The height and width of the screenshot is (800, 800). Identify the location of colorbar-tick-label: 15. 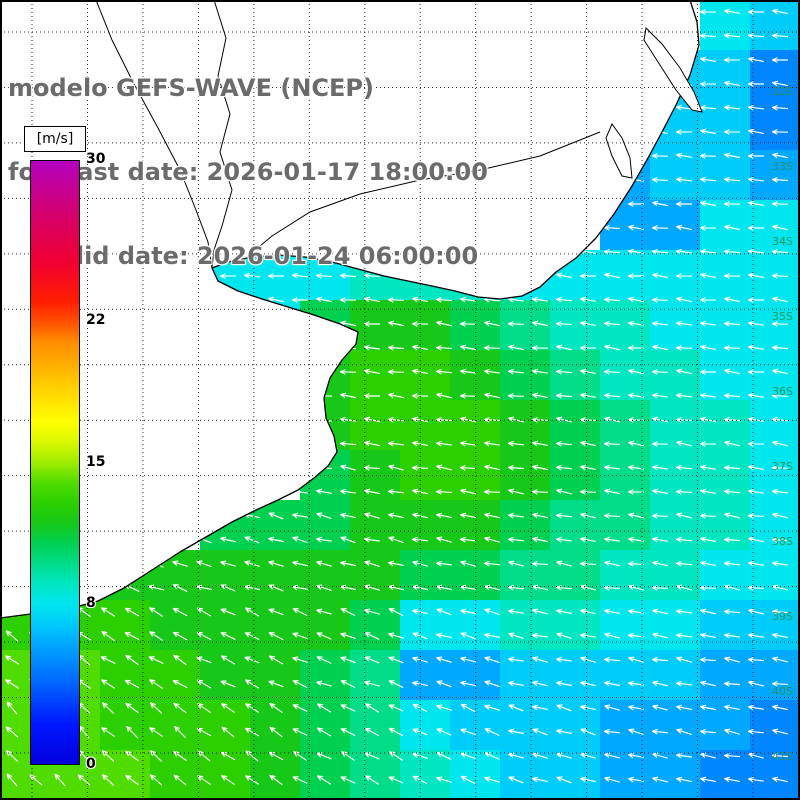
(96, 461).